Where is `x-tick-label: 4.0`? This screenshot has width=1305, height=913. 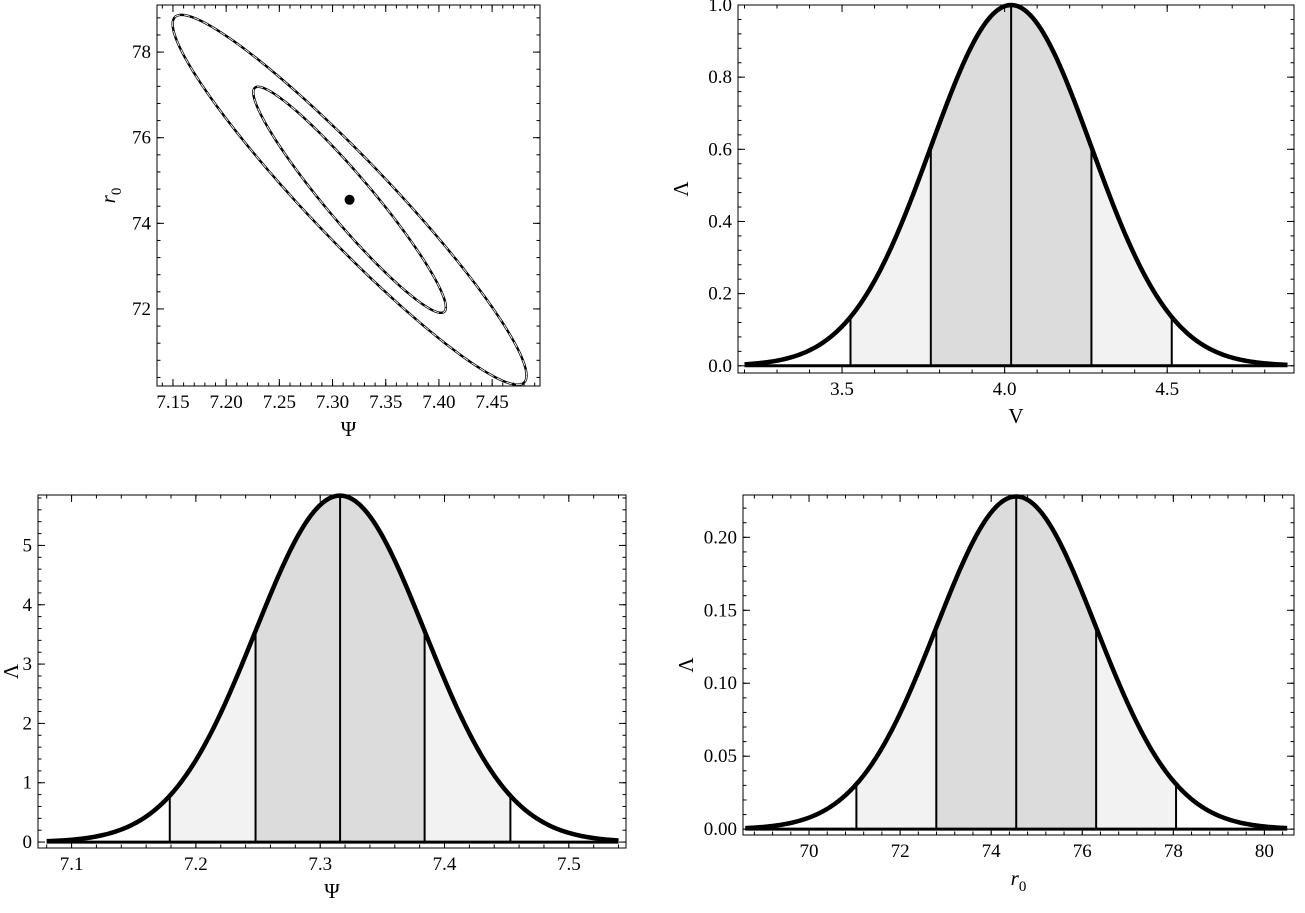
x-tick-label: 4.0 is located at coordinates (1005, 389).